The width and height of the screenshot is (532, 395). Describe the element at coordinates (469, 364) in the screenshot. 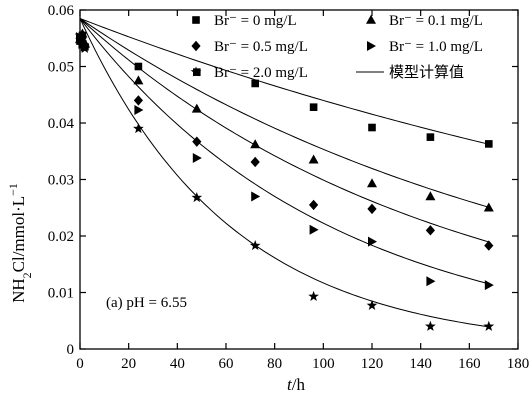

I see `x-tick-label: 160` at that location.